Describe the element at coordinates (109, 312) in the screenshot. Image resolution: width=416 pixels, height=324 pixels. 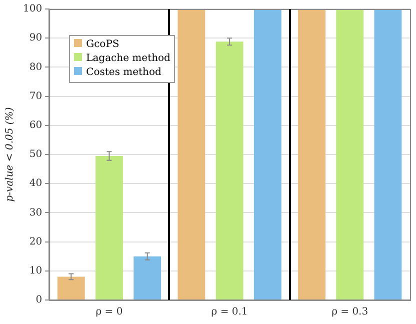
I see `x-tick-label: ρ = 0` at that location.